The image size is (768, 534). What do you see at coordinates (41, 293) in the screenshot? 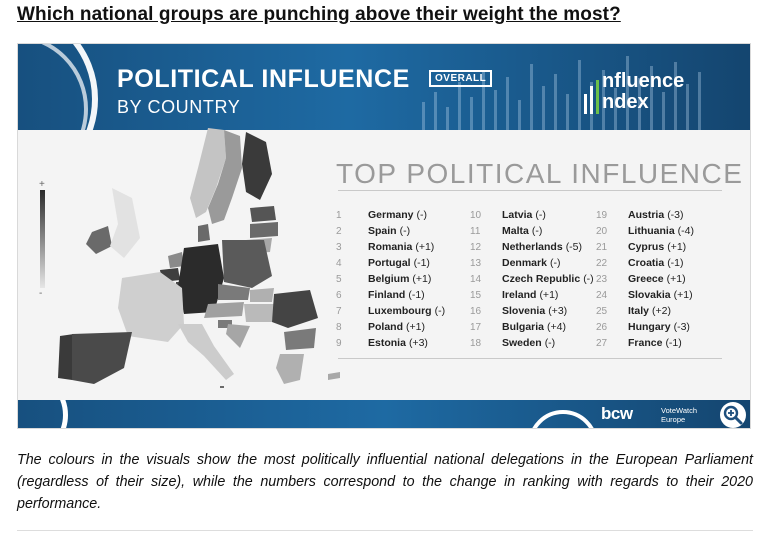
I see `scale-minus-label: -` at bounding box center [41, 293].